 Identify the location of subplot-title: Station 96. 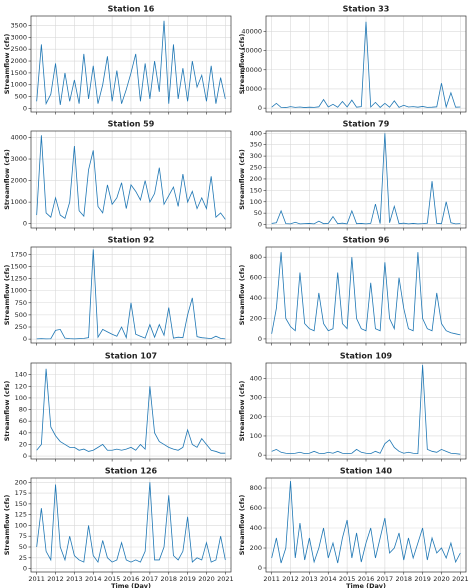
(366, 240).